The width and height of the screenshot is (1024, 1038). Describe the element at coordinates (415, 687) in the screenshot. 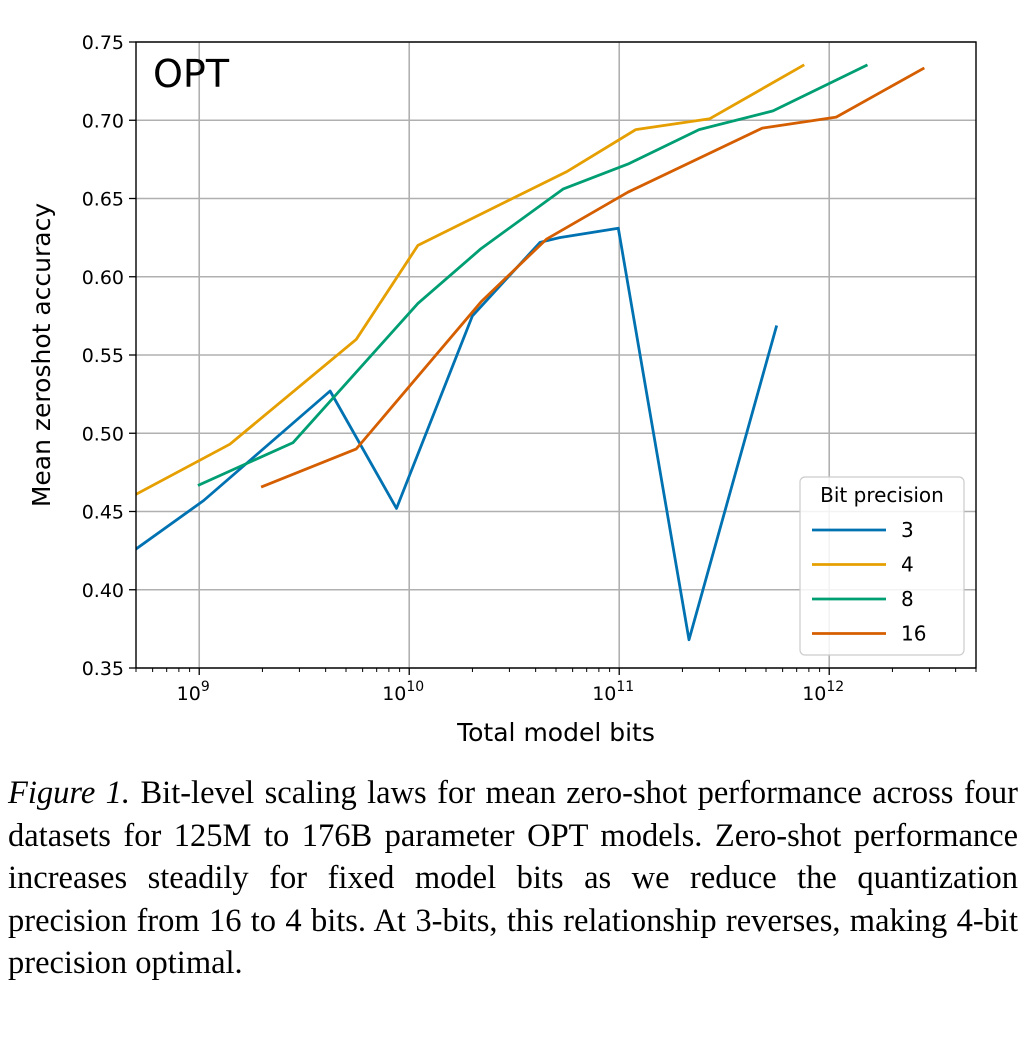

I see `x-tick-exponent: 10` at that location.